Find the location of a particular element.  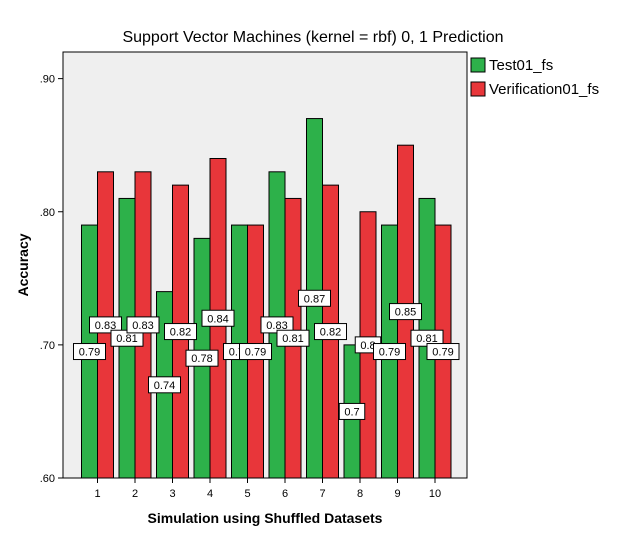

legend: Test01_fs Verification01_fs is located at coordinates (534, 77).